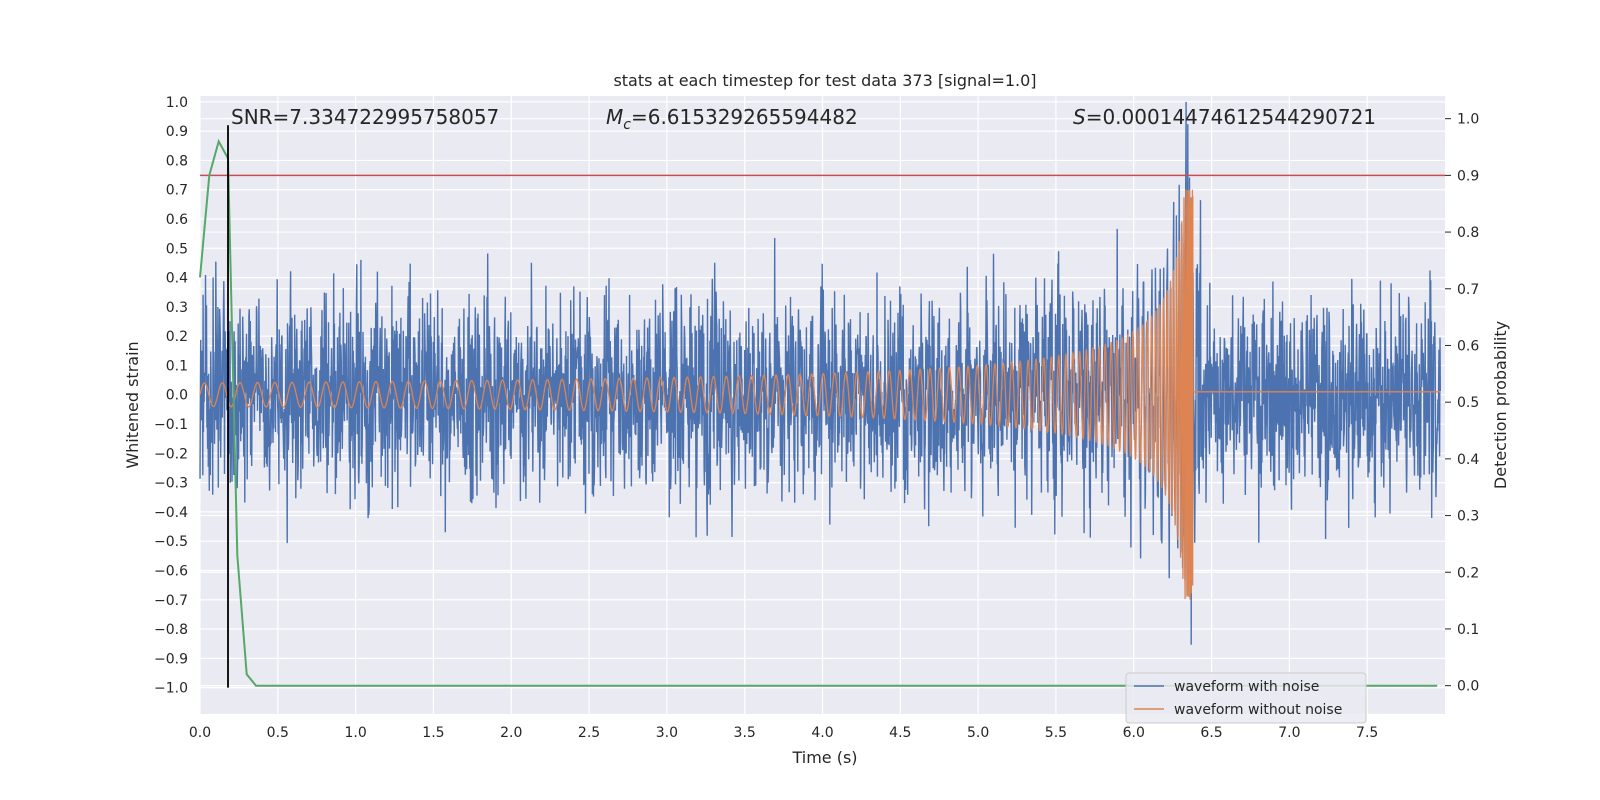  I want to click on x-tick-label: 4.5, so click(900, 733).